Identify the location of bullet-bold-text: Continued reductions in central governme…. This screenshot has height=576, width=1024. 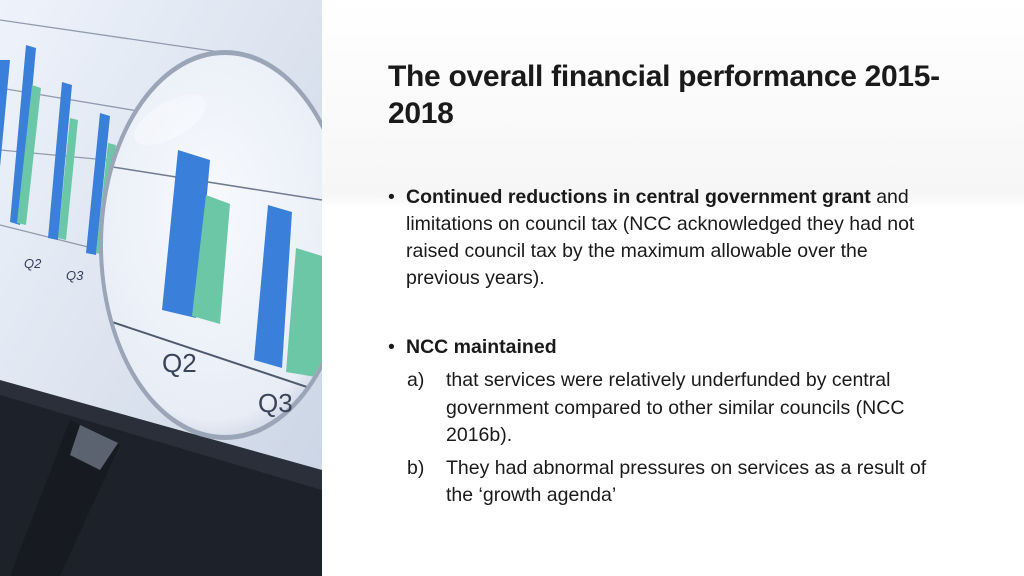
(638, 197).